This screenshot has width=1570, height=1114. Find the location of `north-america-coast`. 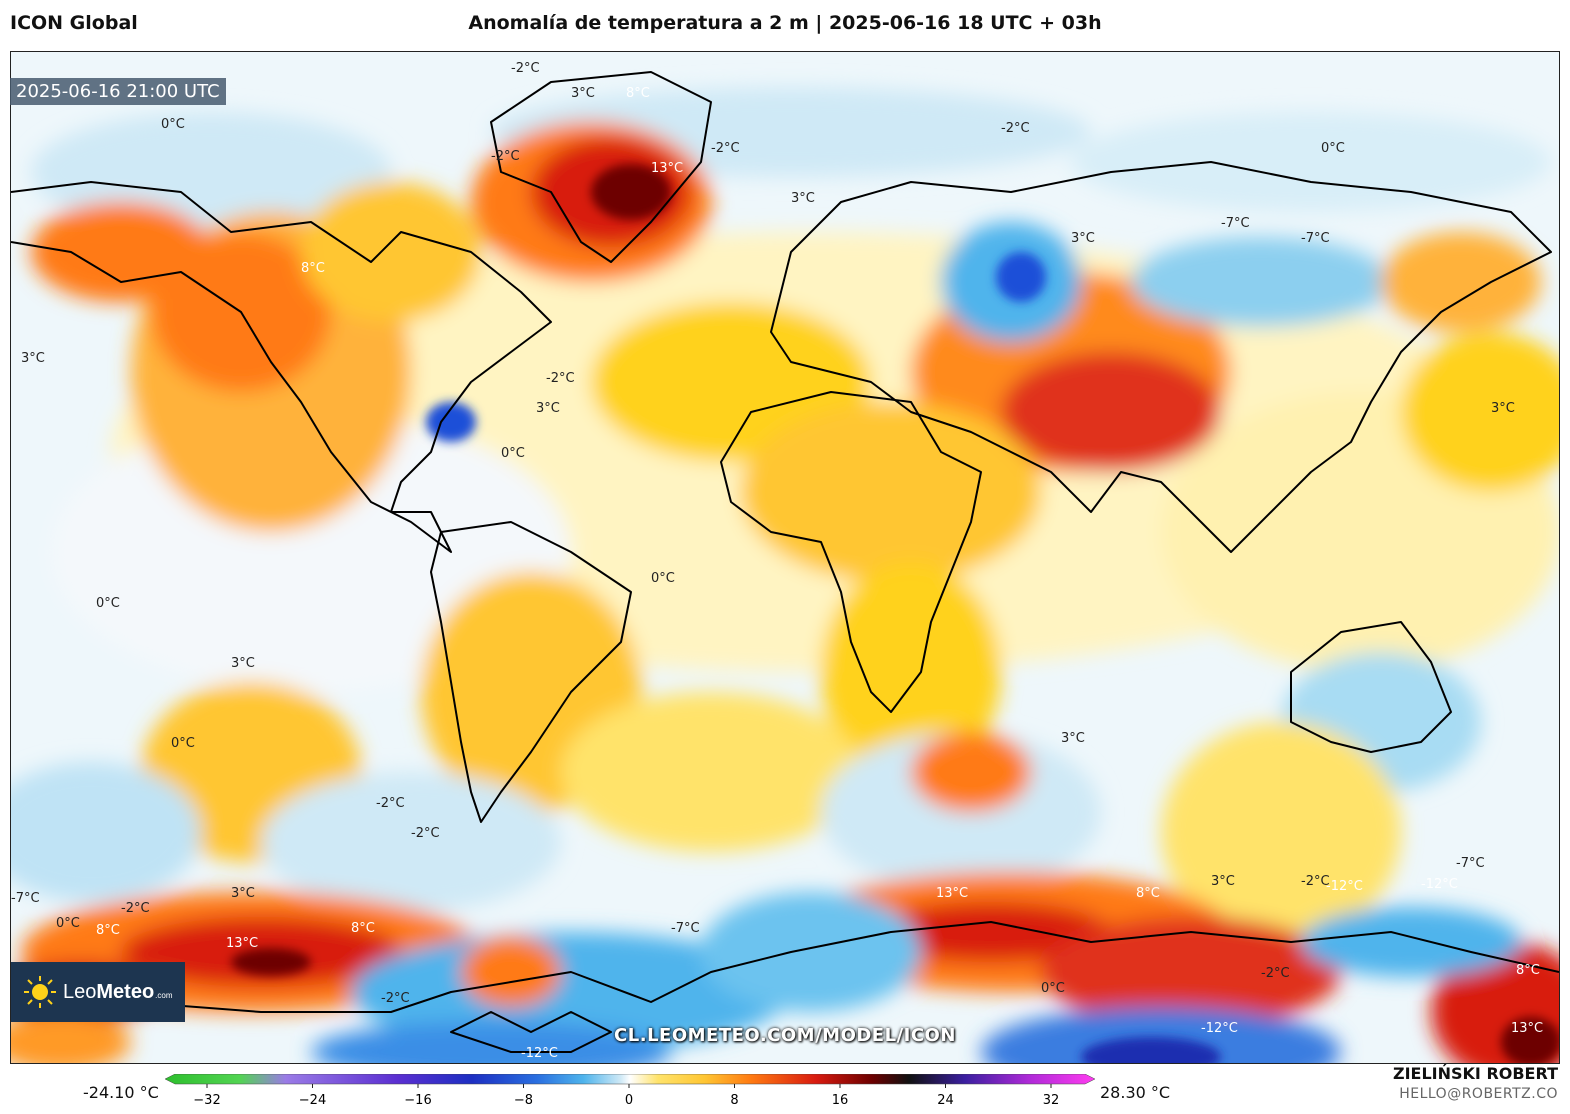

north-america-coast is located at coordinates (281, 367).